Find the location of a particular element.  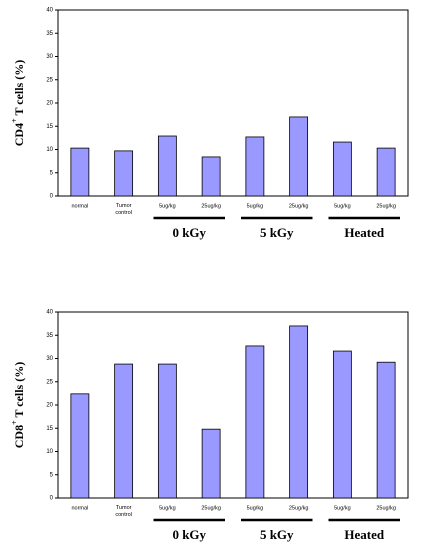

y-axis-title: CD8+ T cells (%) is located at coordinates (18, 405).